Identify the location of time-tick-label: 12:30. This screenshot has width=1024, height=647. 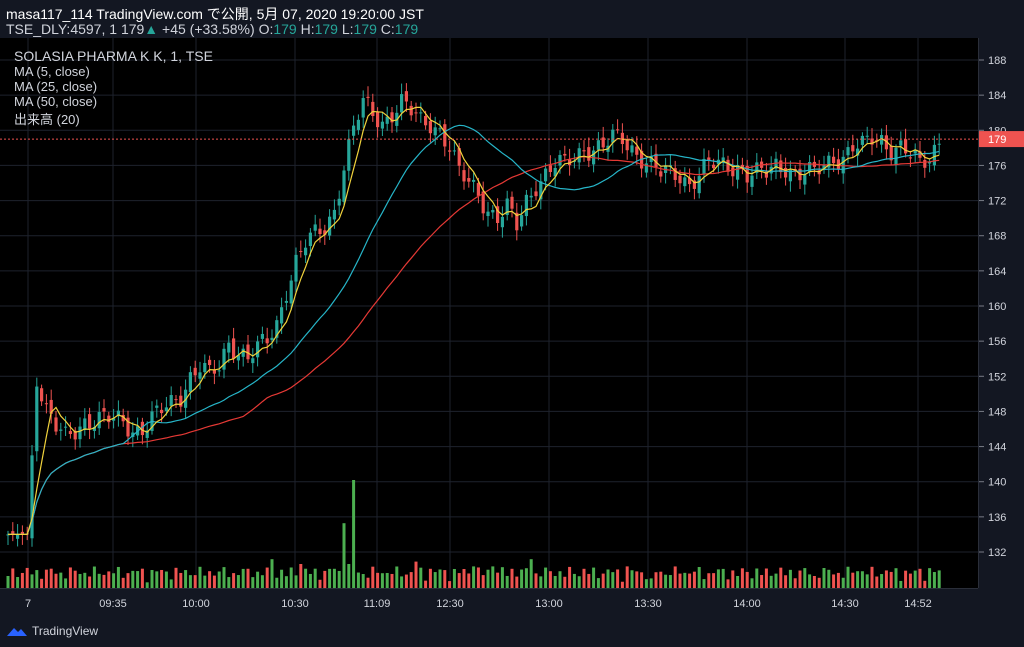
(450, 604).